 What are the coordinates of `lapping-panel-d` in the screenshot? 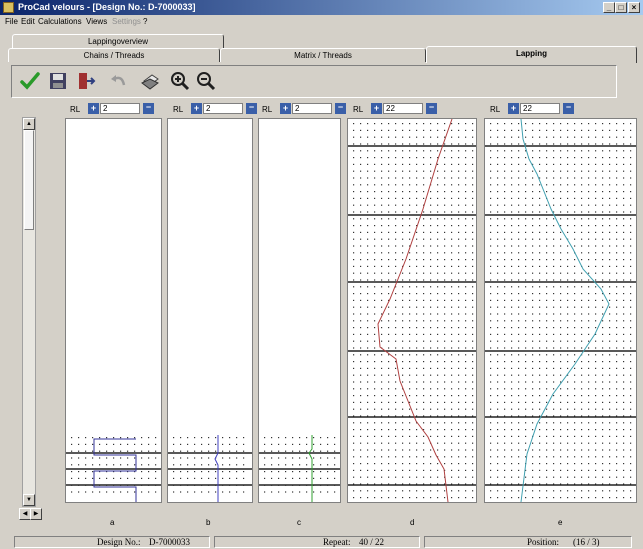 It's located at (412, 310).